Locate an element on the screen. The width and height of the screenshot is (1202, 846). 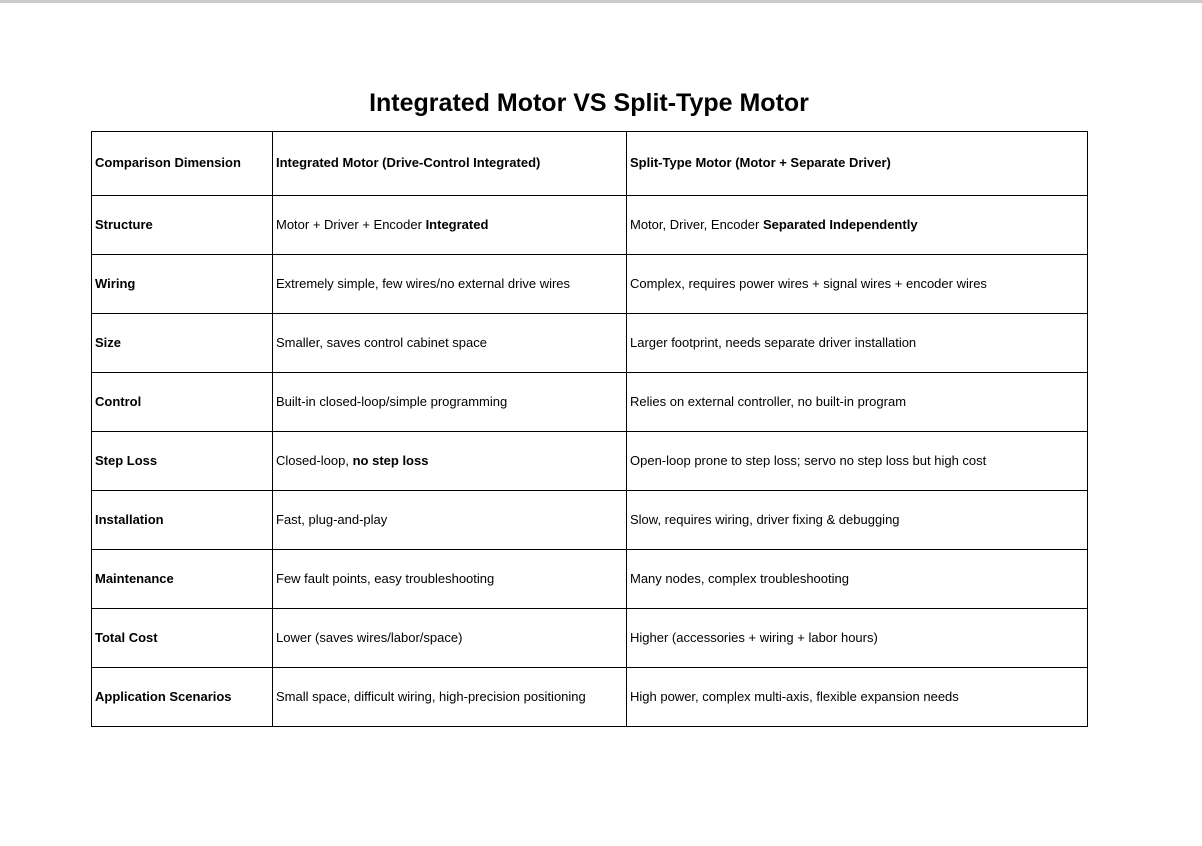
page-title: Integrated Motor VS Split-Type Motor is located at coordinates (589, 103).